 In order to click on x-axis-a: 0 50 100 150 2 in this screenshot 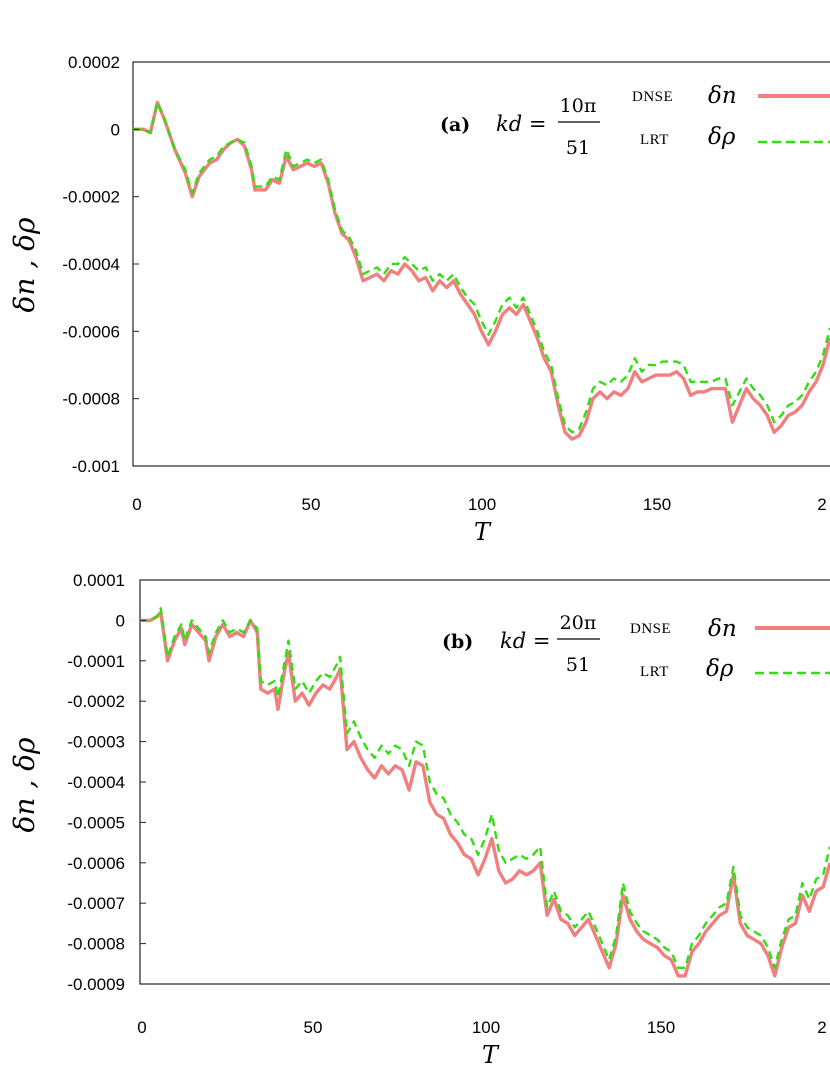, I will do `click(479, 504)`.